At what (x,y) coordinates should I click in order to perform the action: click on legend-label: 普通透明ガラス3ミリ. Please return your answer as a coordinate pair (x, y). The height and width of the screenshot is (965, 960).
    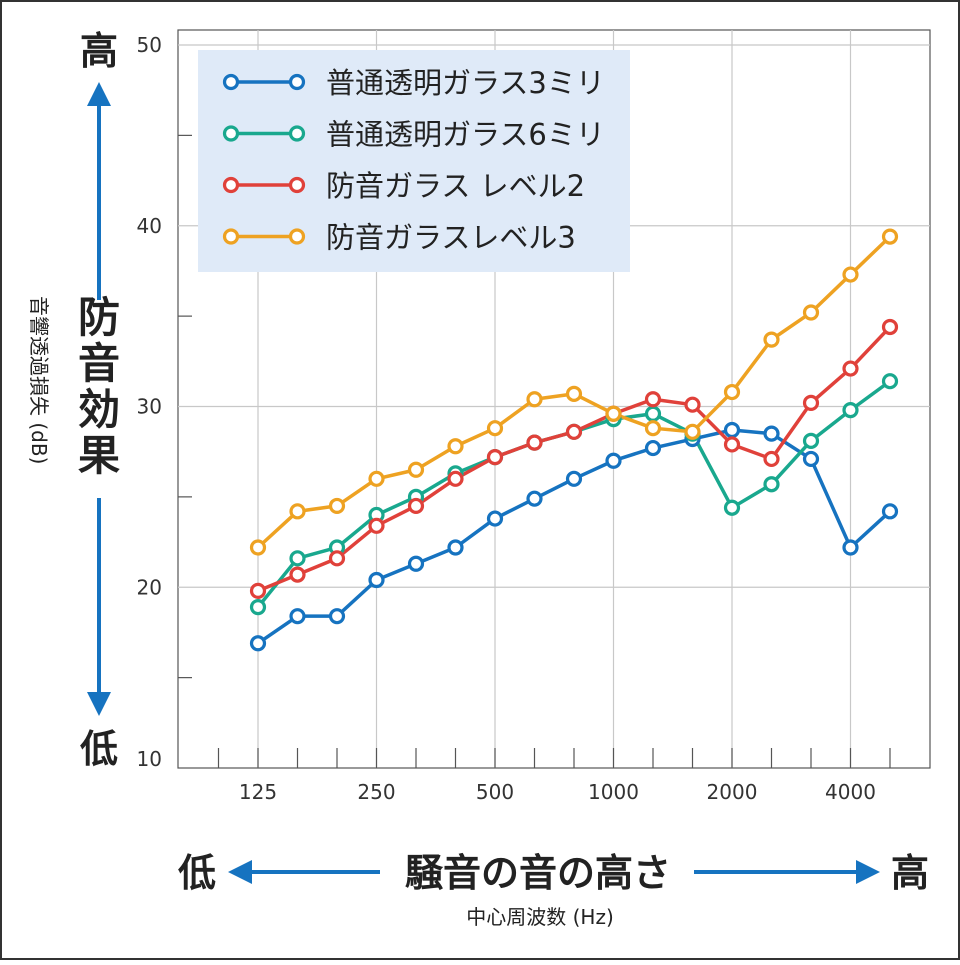
    Looking at the image, I should click on (465, 83).